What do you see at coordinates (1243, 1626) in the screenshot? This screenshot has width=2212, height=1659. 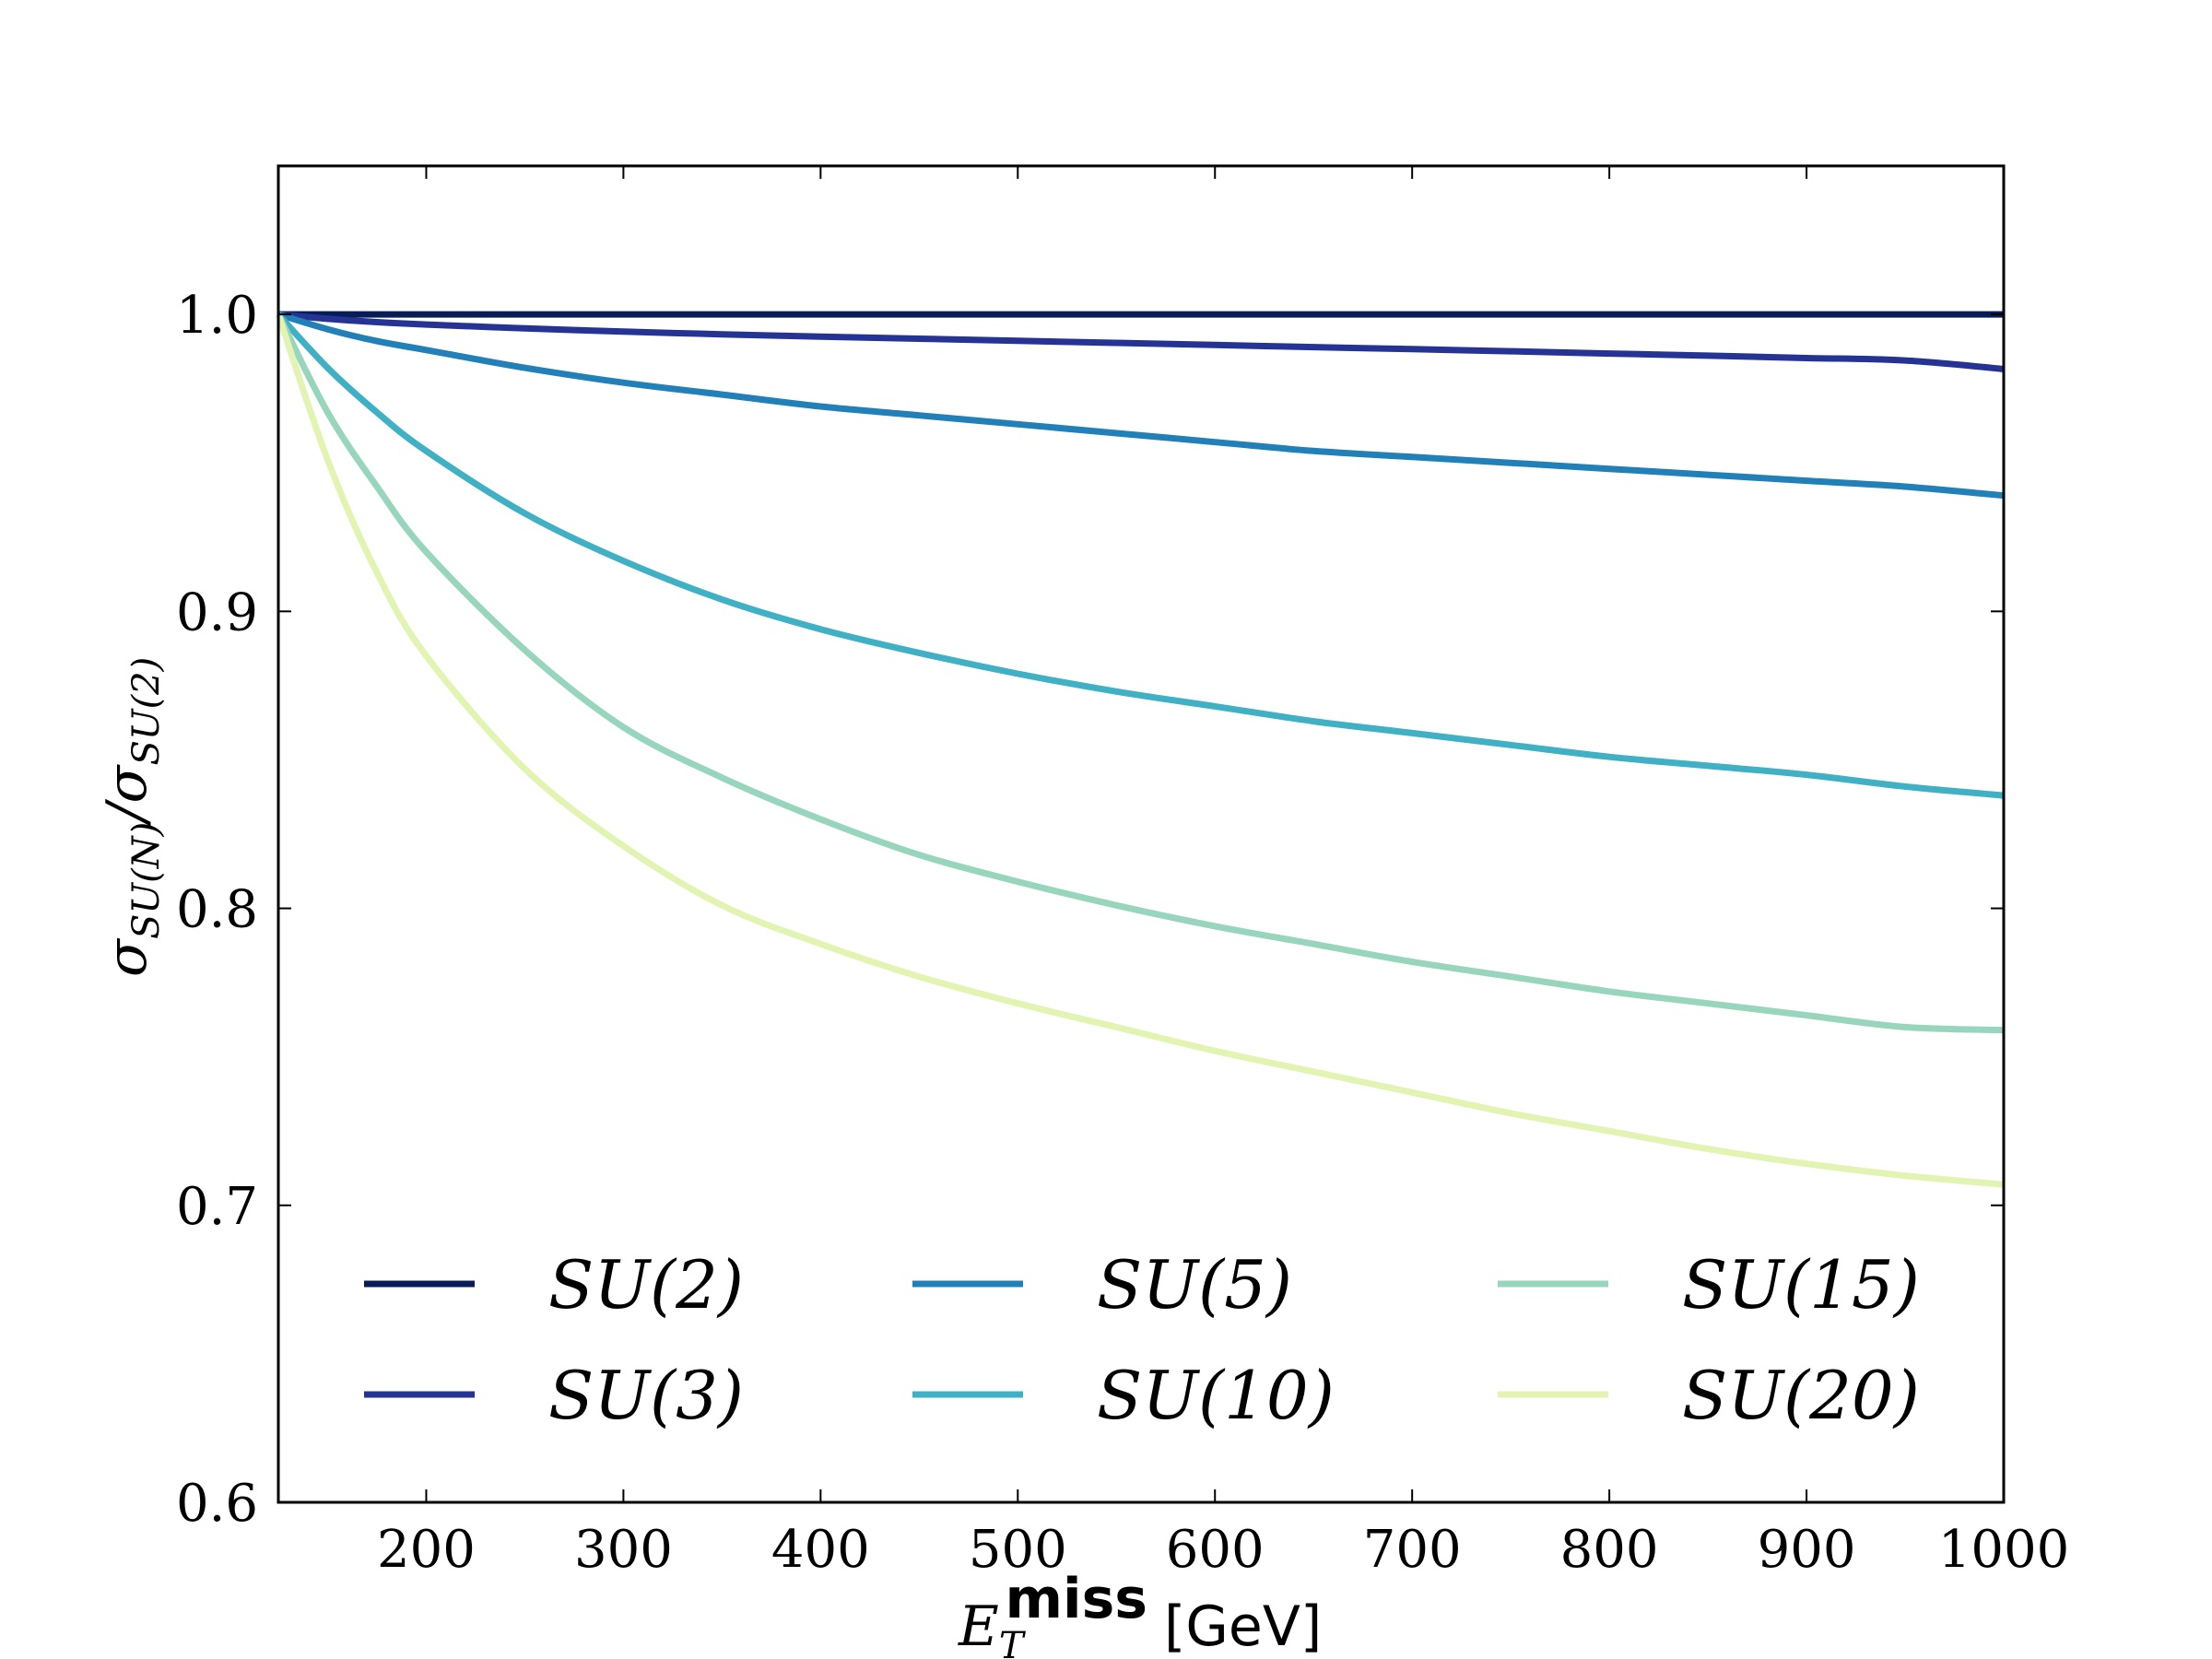 I see `x-axis-label-unit: [GeV]` at bounding box center [1243, 1626].